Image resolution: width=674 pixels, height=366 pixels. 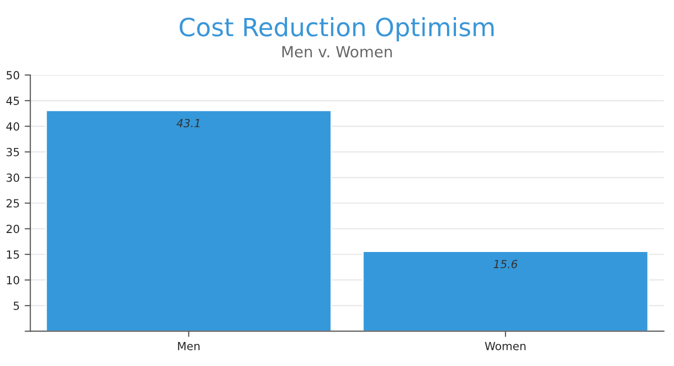 I want to click on y-tick-label: 25, so click(x=12, y=203).